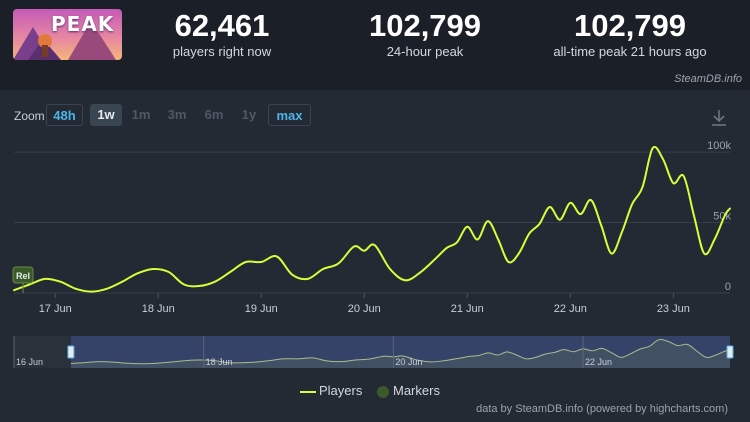 The image size is (750, 422). I want to click on zoom-label: Zoom, so click(29, 116).